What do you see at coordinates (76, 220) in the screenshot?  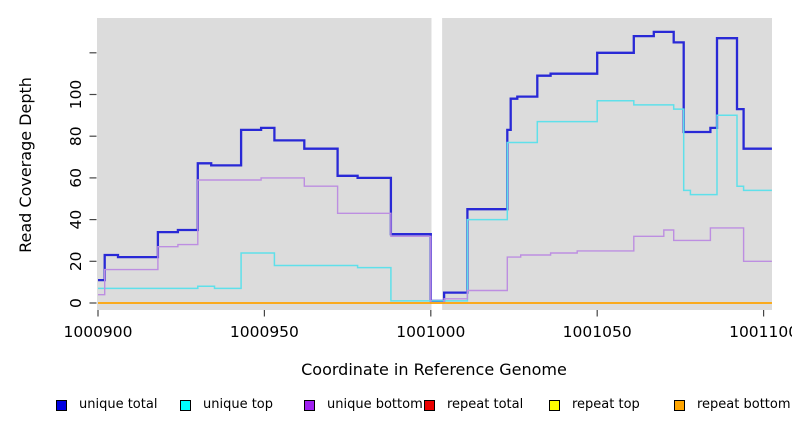 I see `y-tick-label: 40` at bounding box center [76, 220].